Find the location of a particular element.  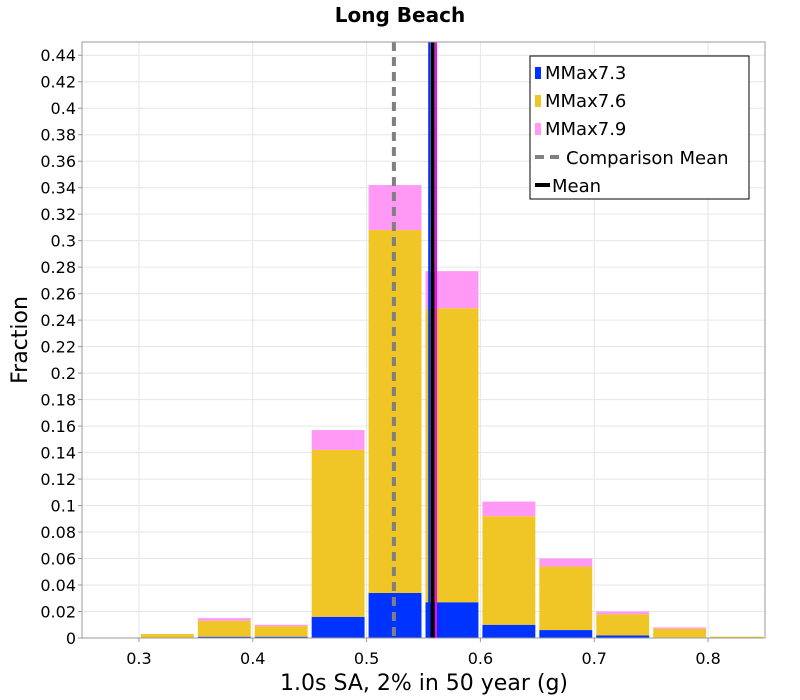

y-tick-label: 0.3 is located at coordinates (63, 241).